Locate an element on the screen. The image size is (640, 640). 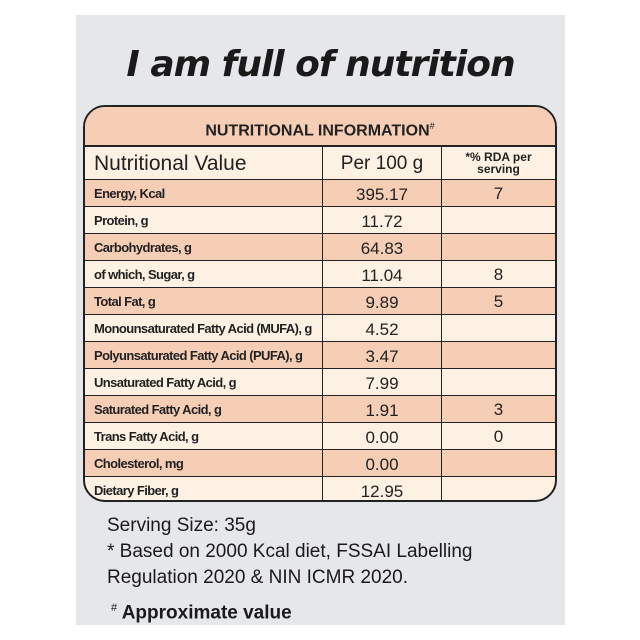
nutrient-name: Monounsaturated Fatty Acid (MUFA), g is located at coordinates (204, 328).